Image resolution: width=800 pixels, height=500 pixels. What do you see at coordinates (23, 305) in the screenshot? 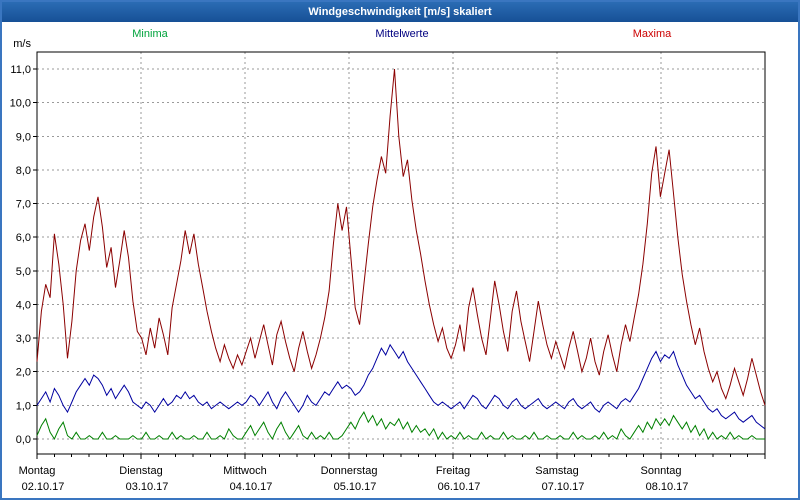
I see `y-tick-label: 4,0` at bounding box center [23, 305].